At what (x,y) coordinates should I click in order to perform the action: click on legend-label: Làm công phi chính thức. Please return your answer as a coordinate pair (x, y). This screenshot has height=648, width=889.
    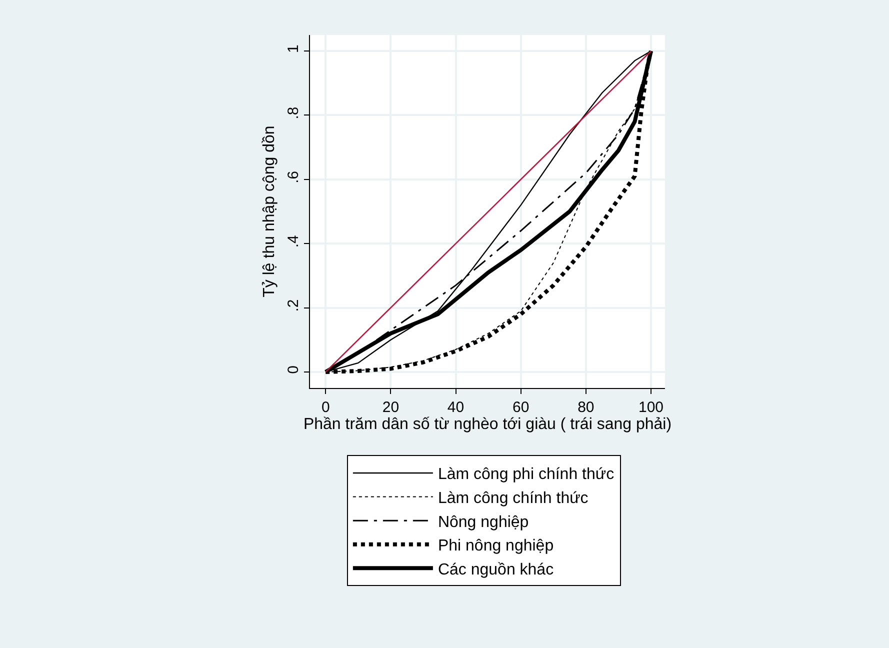
    Looking at the image, I should click on (526, 475).